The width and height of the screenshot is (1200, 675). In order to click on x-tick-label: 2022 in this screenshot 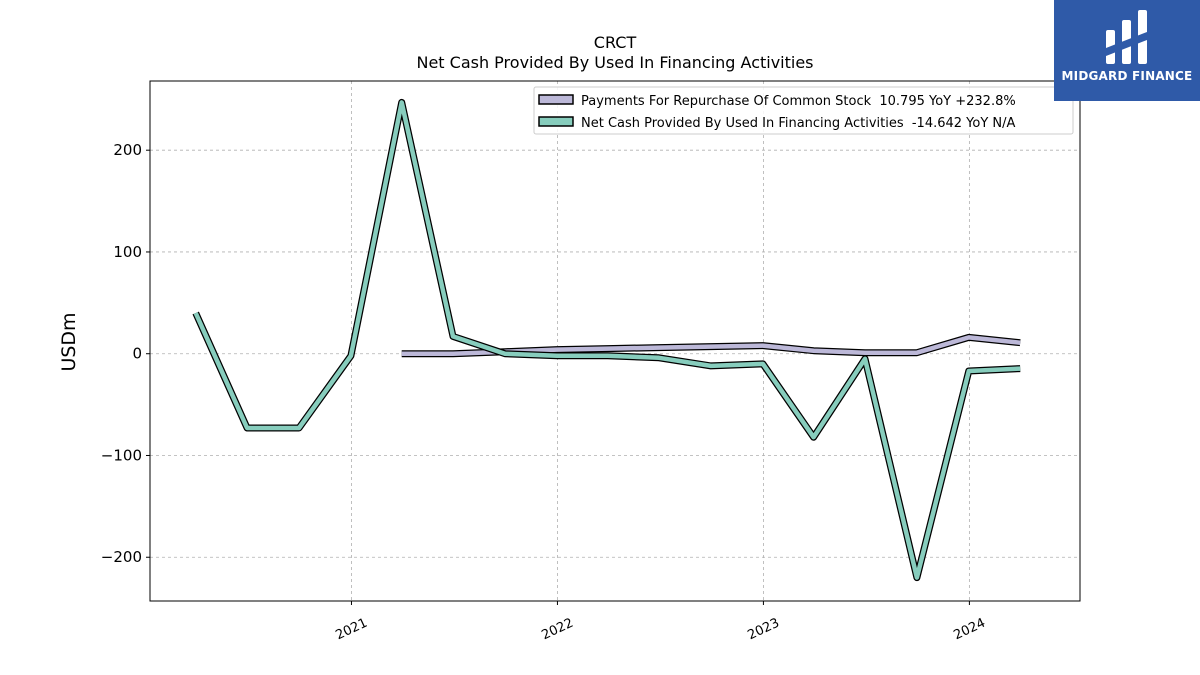, I will do `click(557, 630)`.